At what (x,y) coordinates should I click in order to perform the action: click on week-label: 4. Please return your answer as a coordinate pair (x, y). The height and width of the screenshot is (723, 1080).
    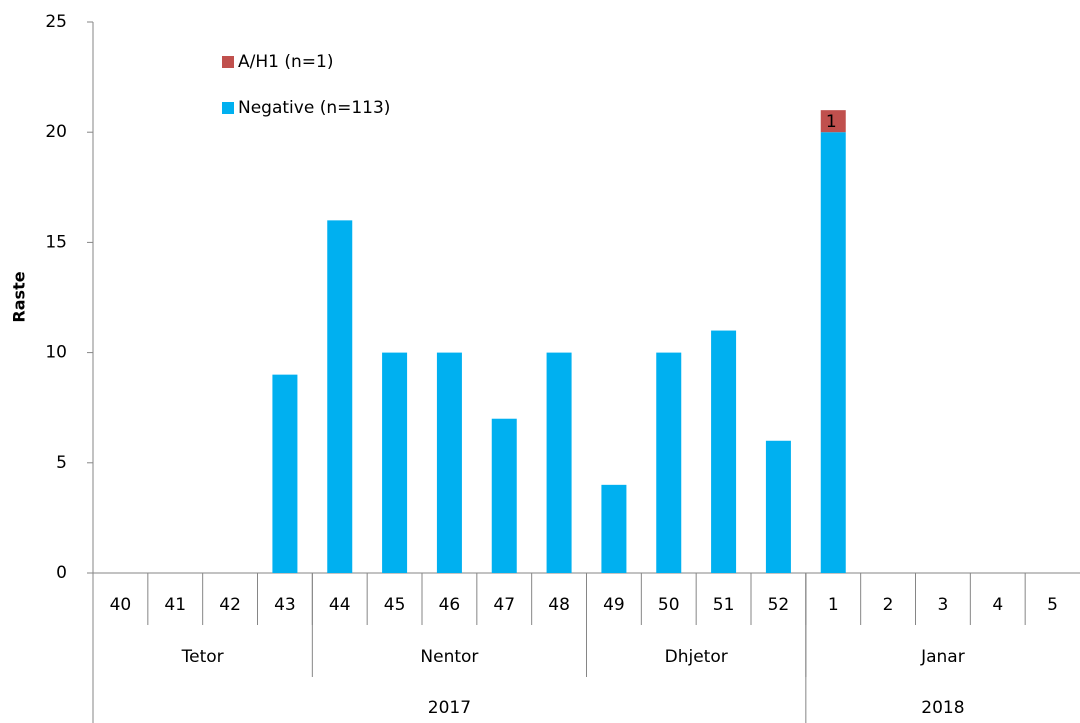
    Looking at the image, I should click on (997, 605).